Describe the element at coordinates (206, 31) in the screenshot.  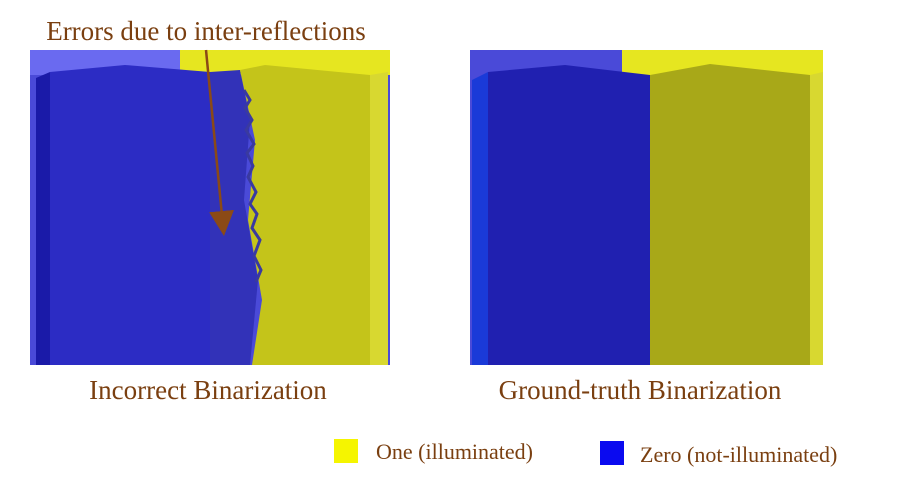
I see `callout: Errors due to inter-reflections` at that location.